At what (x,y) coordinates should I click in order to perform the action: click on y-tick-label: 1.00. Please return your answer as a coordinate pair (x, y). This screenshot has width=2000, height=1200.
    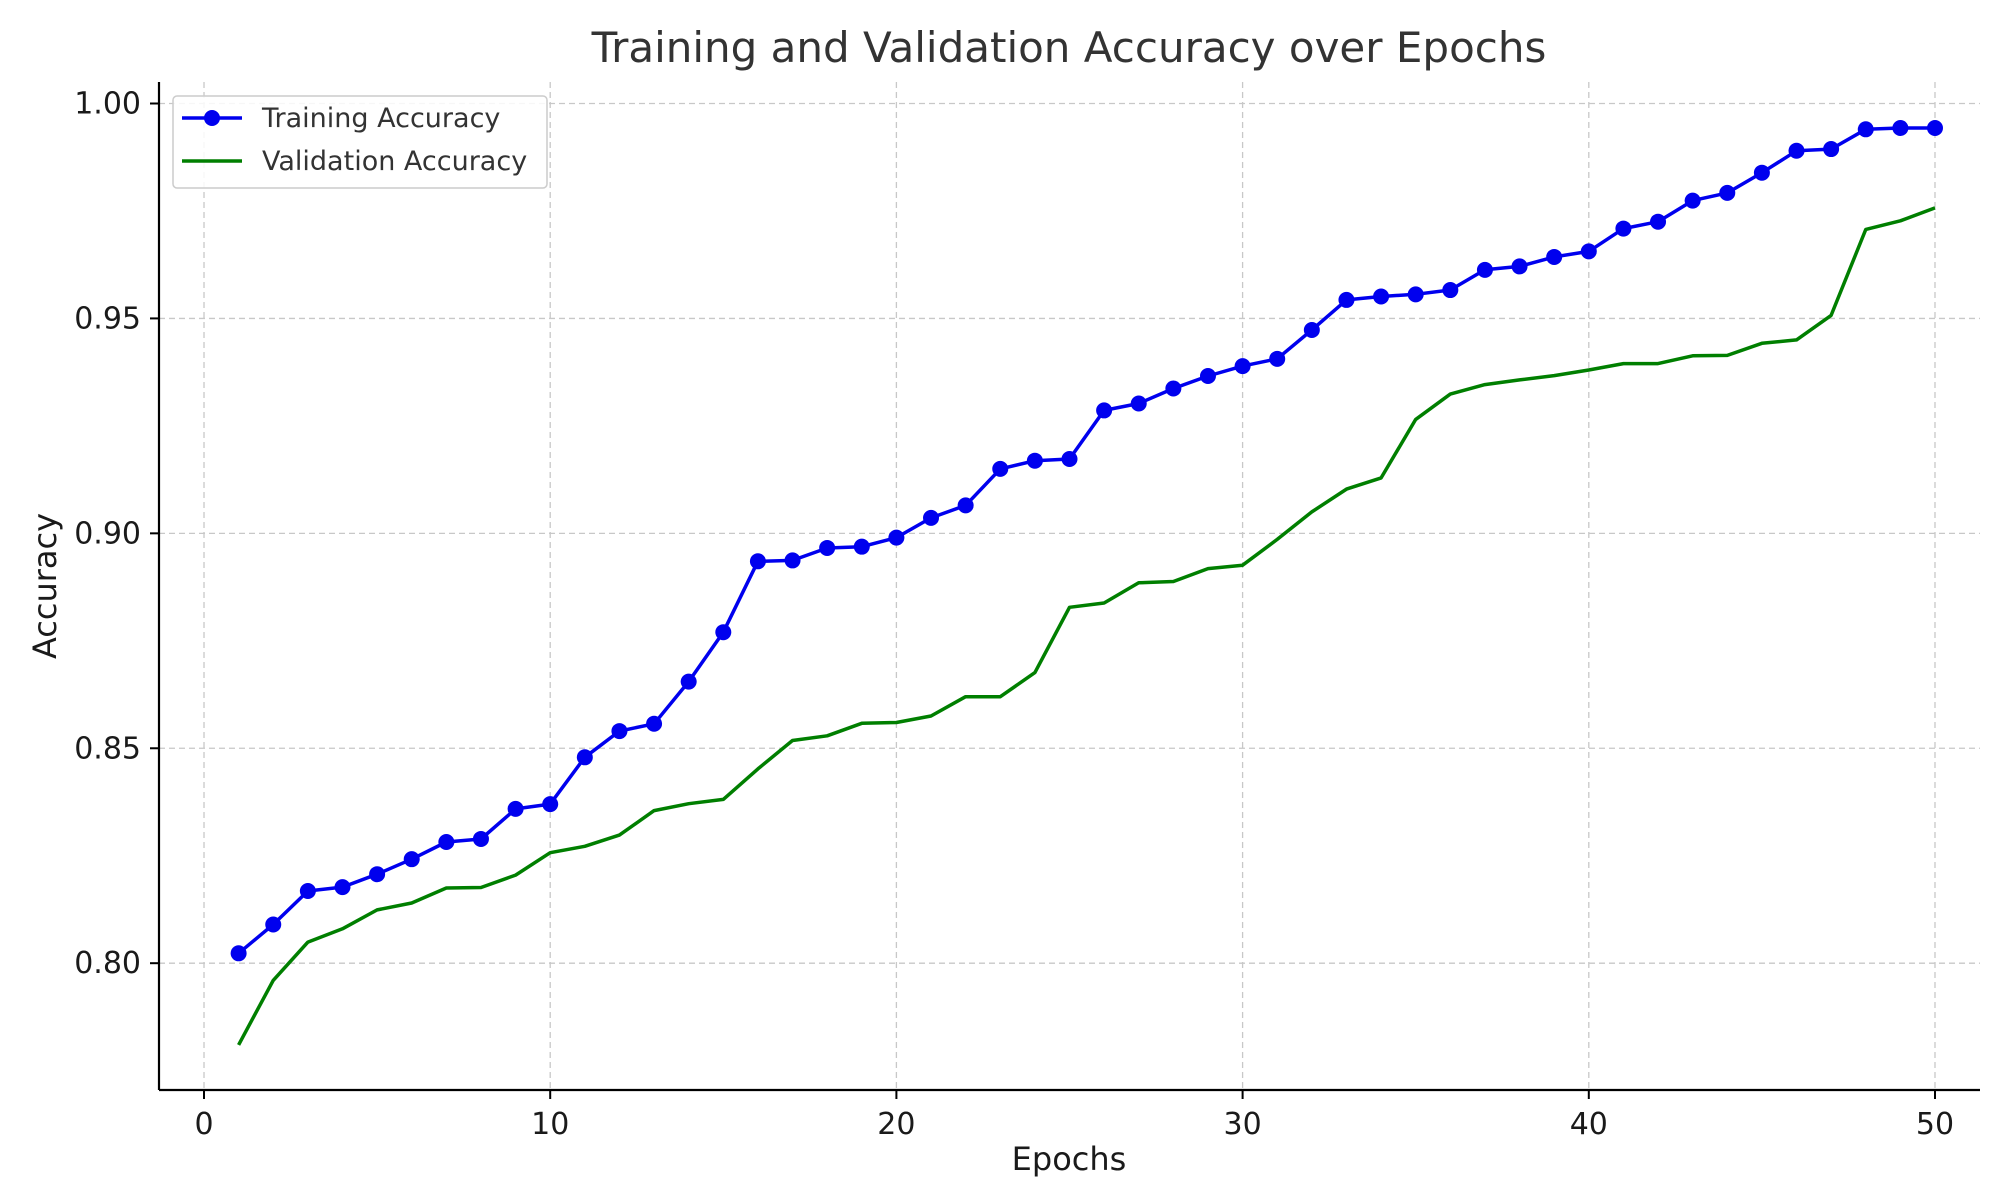
    Looking at the image, I should click on (107, 103).